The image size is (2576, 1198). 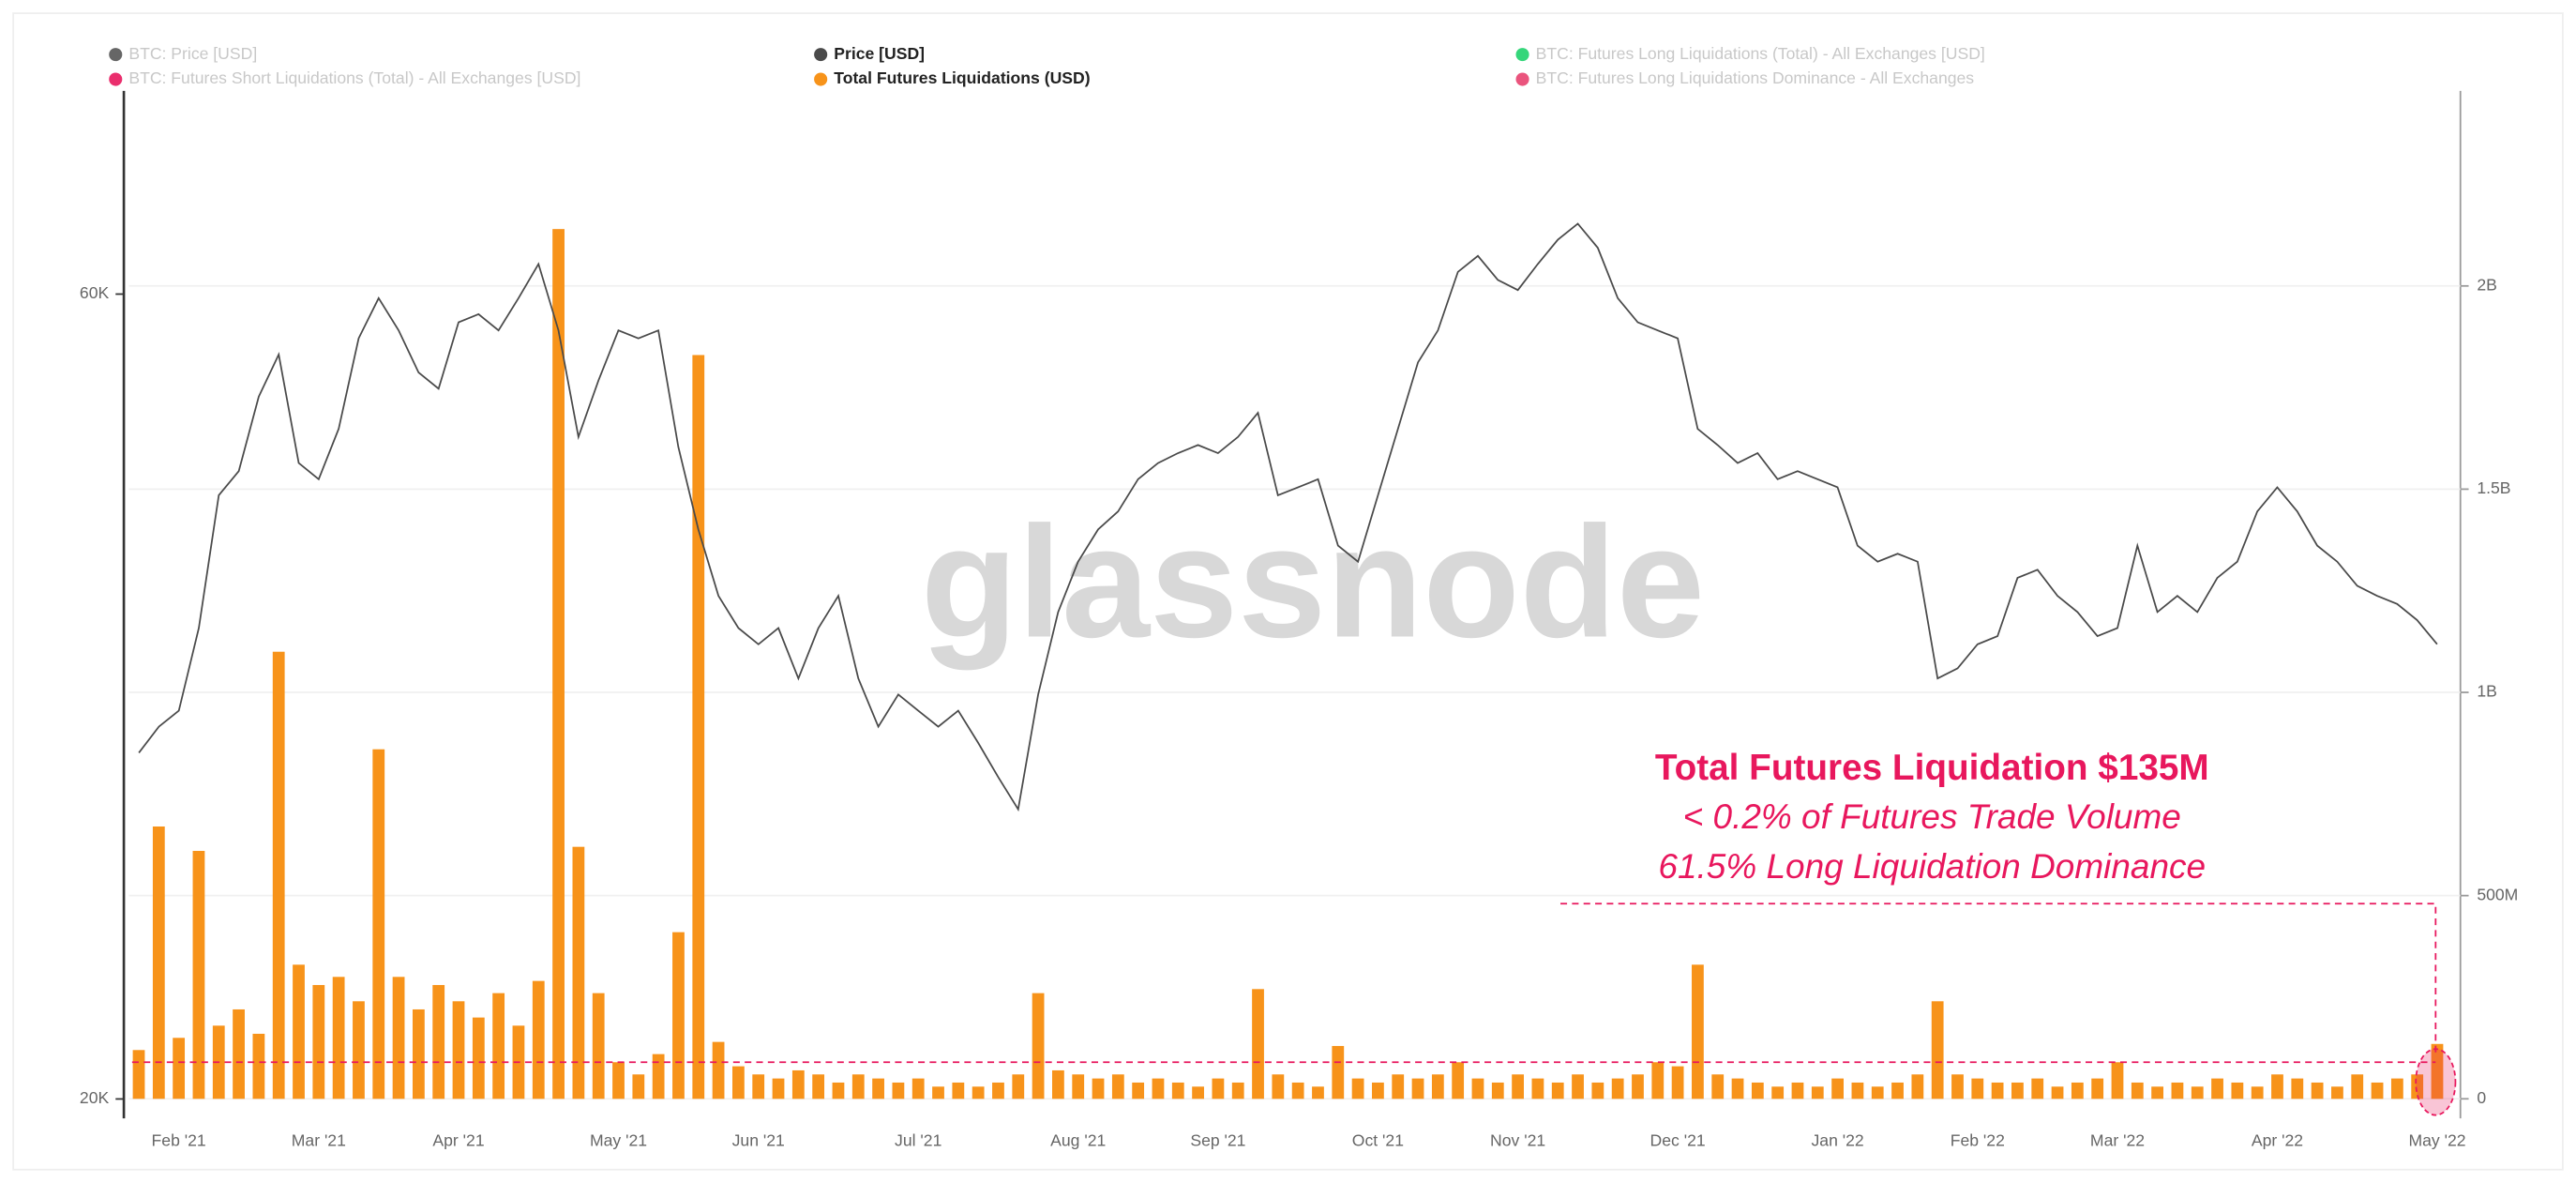 I want to click on x-tick-label: Sep '21, so click(x=1217, y=1139).